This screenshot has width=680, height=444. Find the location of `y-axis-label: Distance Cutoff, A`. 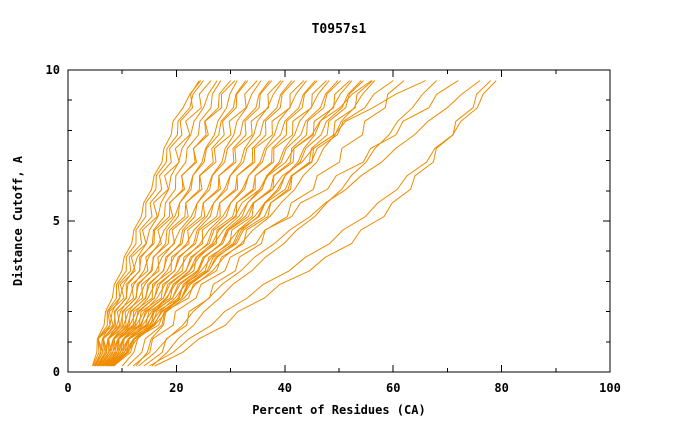

y-axis-label: Distance Cutoff, A is located at coordinates (18, 220).